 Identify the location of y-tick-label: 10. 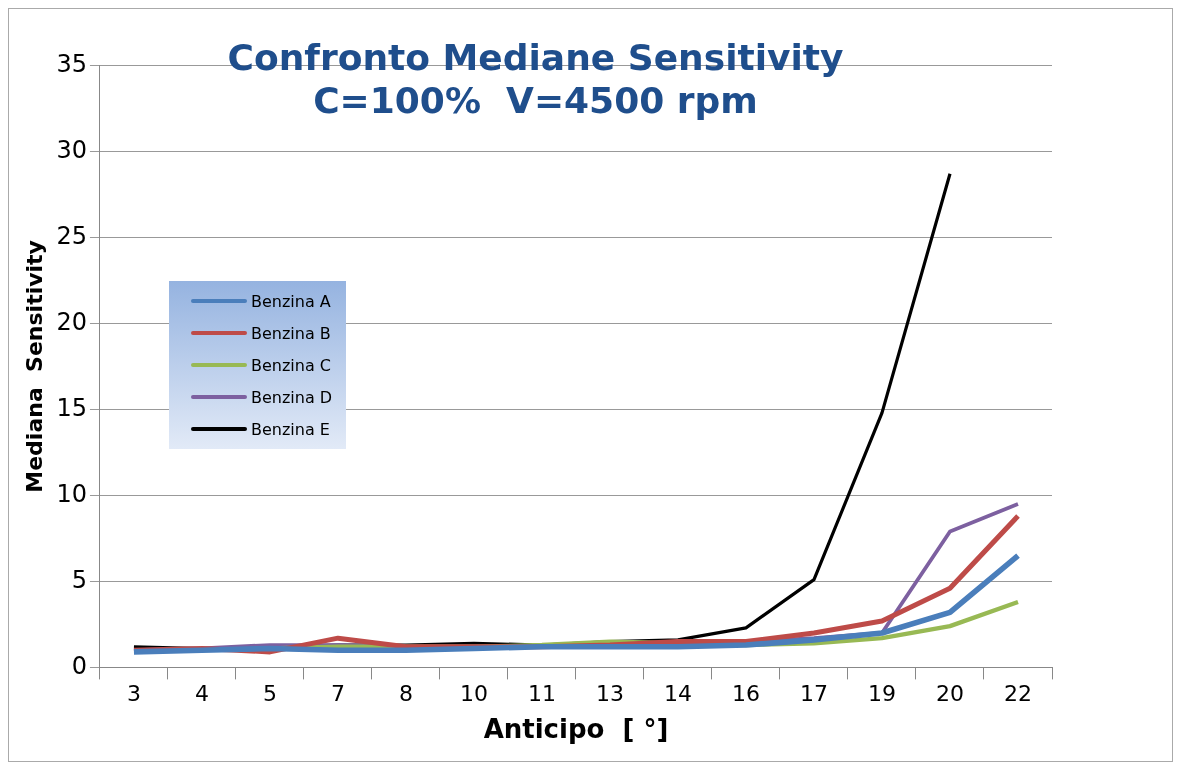
(71, 493).